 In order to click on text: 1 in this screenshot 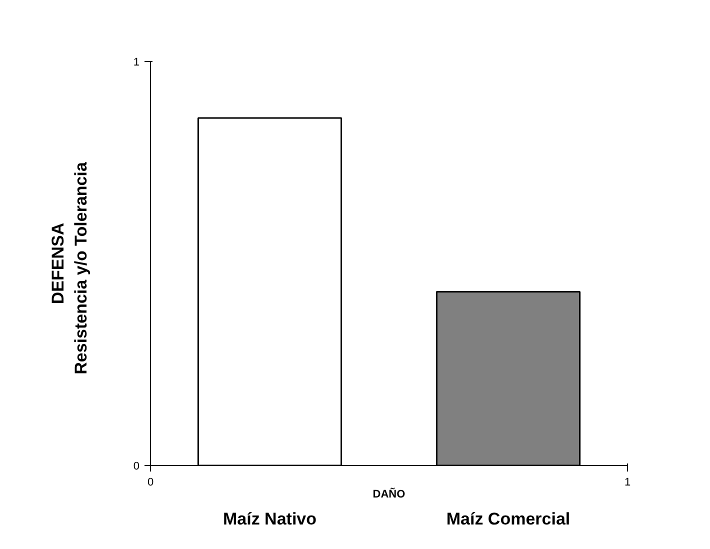, I will do `click(627, 482)`.